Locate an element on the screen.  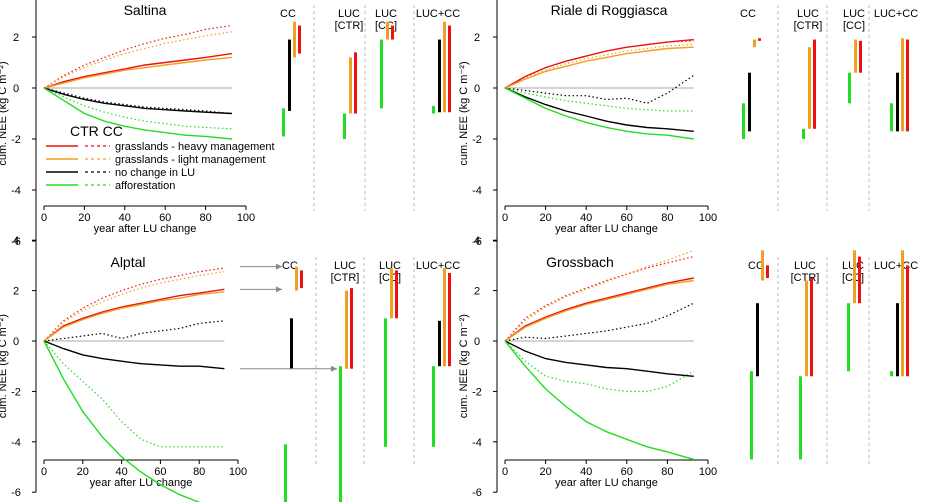
panel-title: Saltina is located at coordinates (145, 10).